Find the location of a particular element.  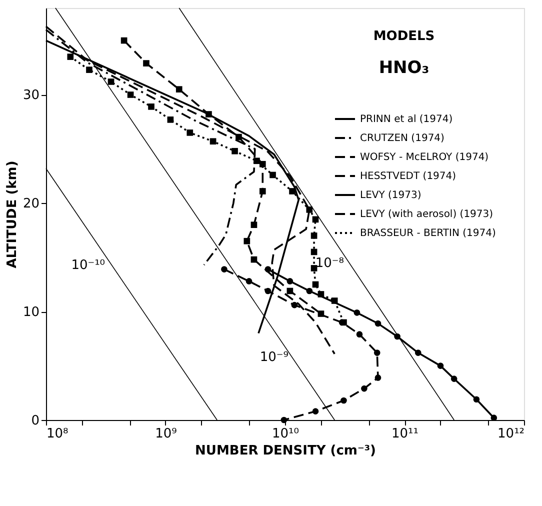

legend-label: LEVY (1973) is located at coordinates (391, 195).